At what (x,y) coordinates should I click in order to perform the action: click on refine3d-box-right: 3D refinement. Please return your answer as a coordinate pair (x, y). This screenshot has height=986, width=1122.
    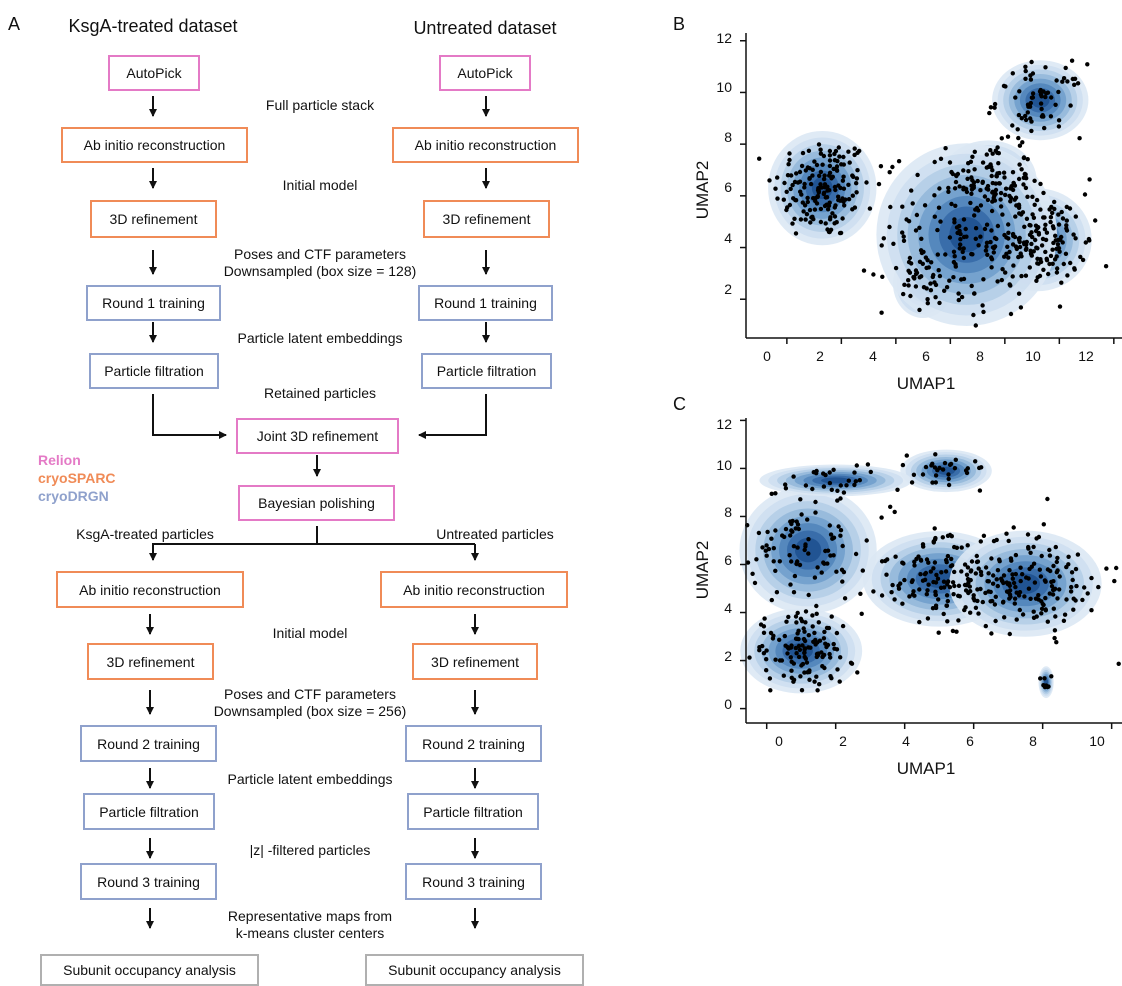
    Looking at the image, I should click on (486, 219).